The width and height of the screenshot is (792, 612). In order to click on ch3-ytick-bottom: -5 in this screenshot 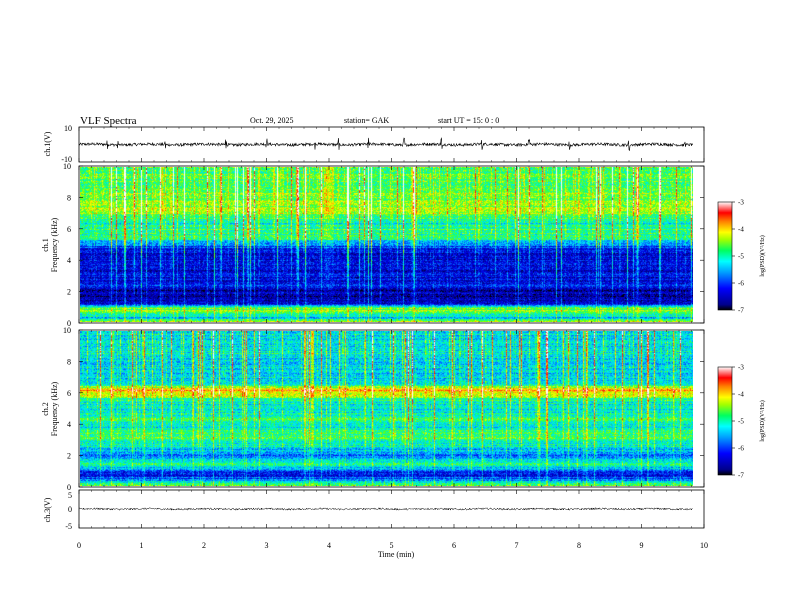, I will do `click(68, 526)`.